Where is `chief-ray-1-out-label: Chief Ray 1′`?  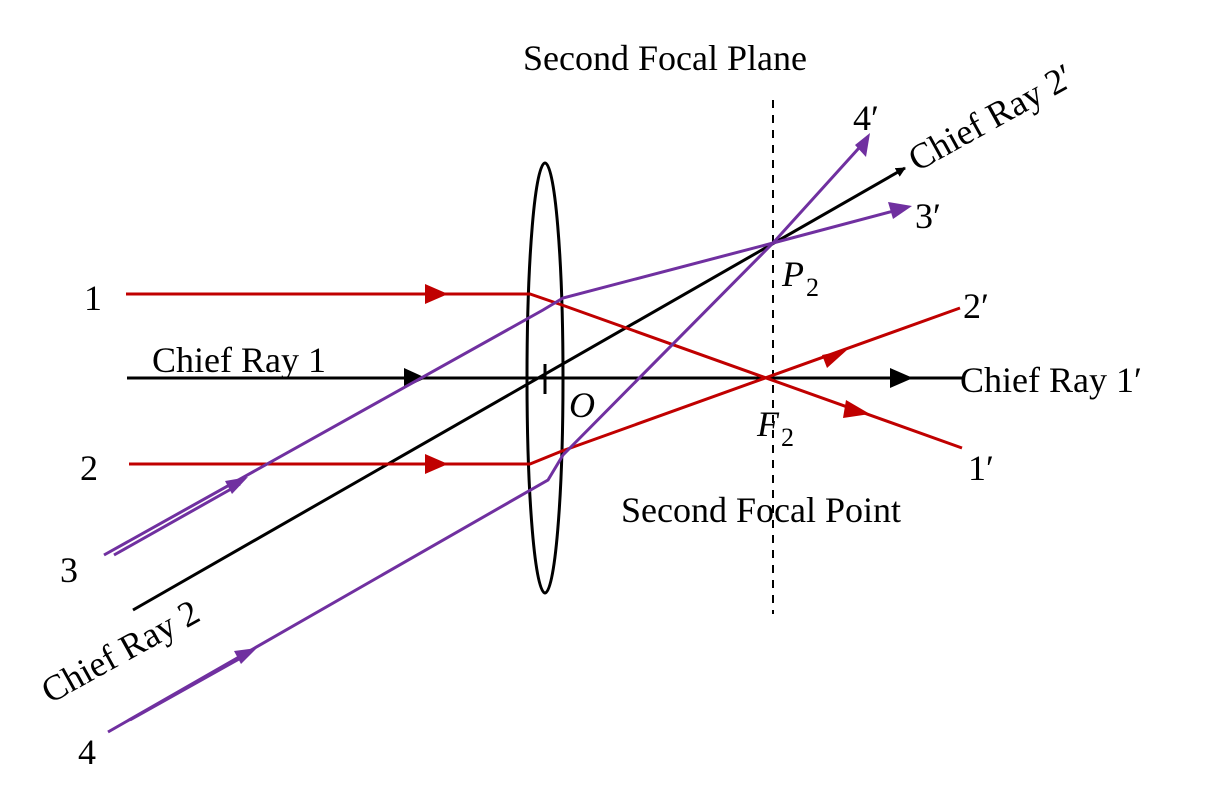
chief-ray-1-out-label: Chief Ray 1′ is located at coordinates (1051, 380).